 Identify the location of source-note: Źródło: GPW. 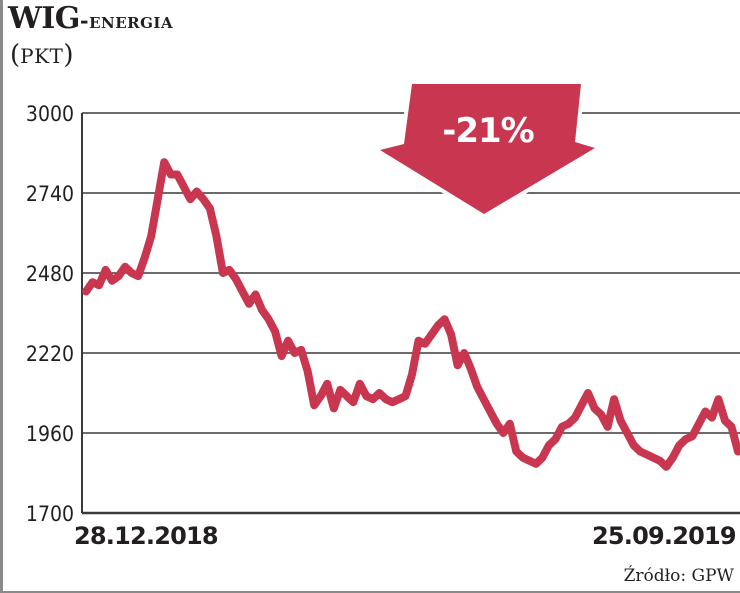
(678, 576).